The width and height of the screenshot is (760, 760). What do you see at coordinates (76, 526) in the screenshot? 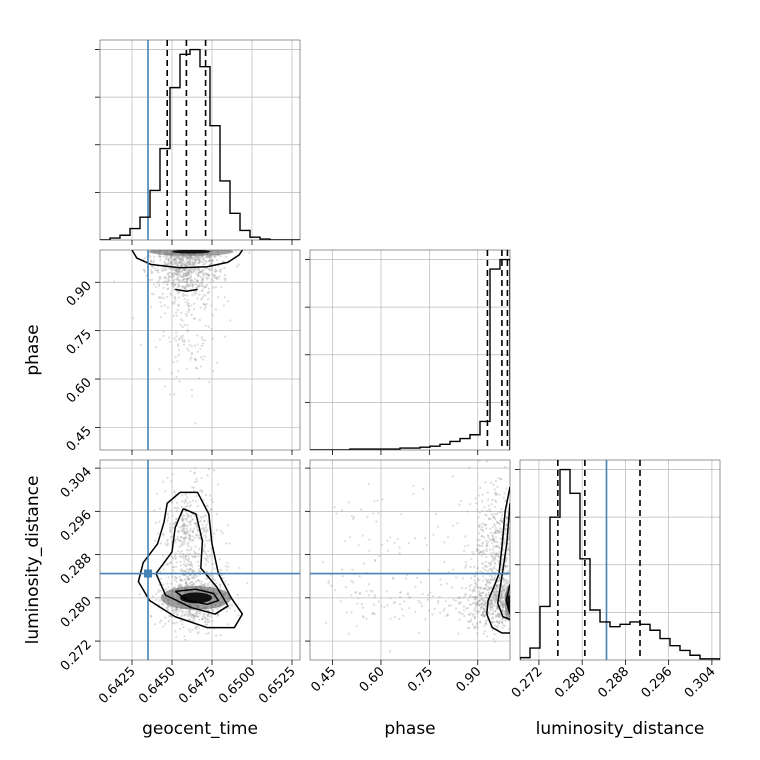
I see `y-tick-label-luminosity_distance: 0.296` at bounding box center [76, 526].